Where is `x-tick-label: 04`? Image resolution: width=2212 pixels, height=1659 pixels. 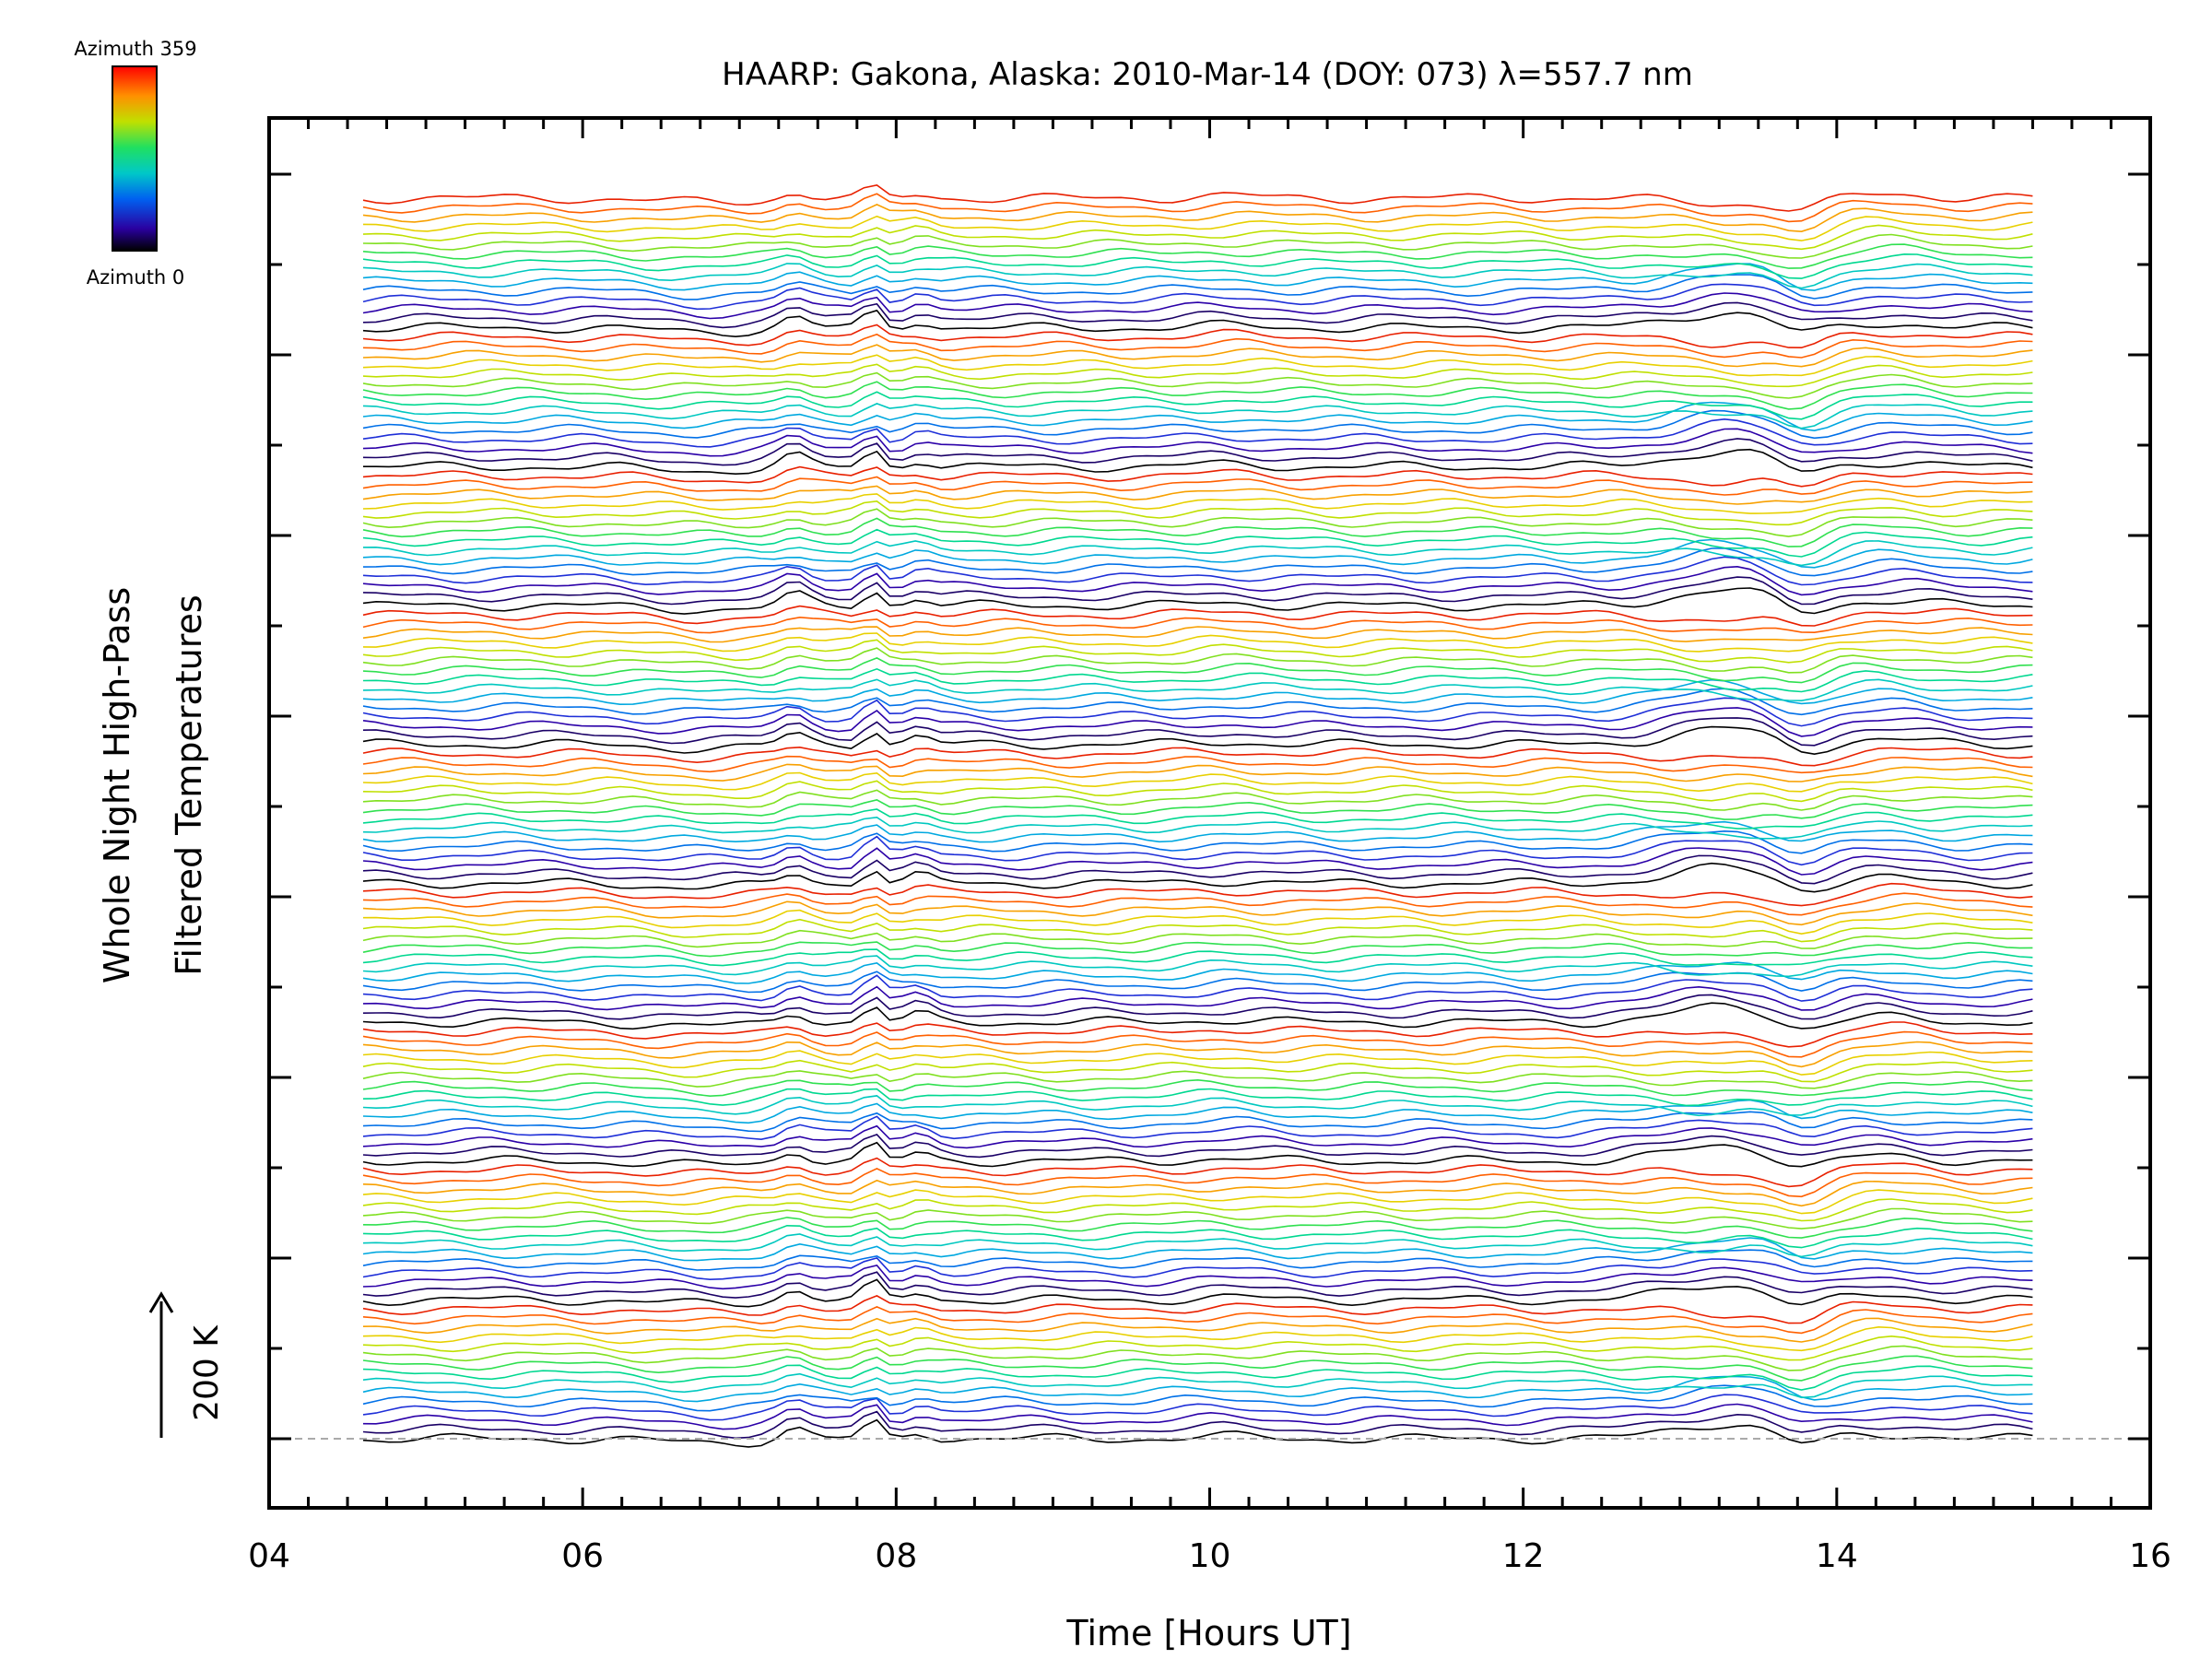
x-tick-label: 04 is located at coordinates (269, 1556).